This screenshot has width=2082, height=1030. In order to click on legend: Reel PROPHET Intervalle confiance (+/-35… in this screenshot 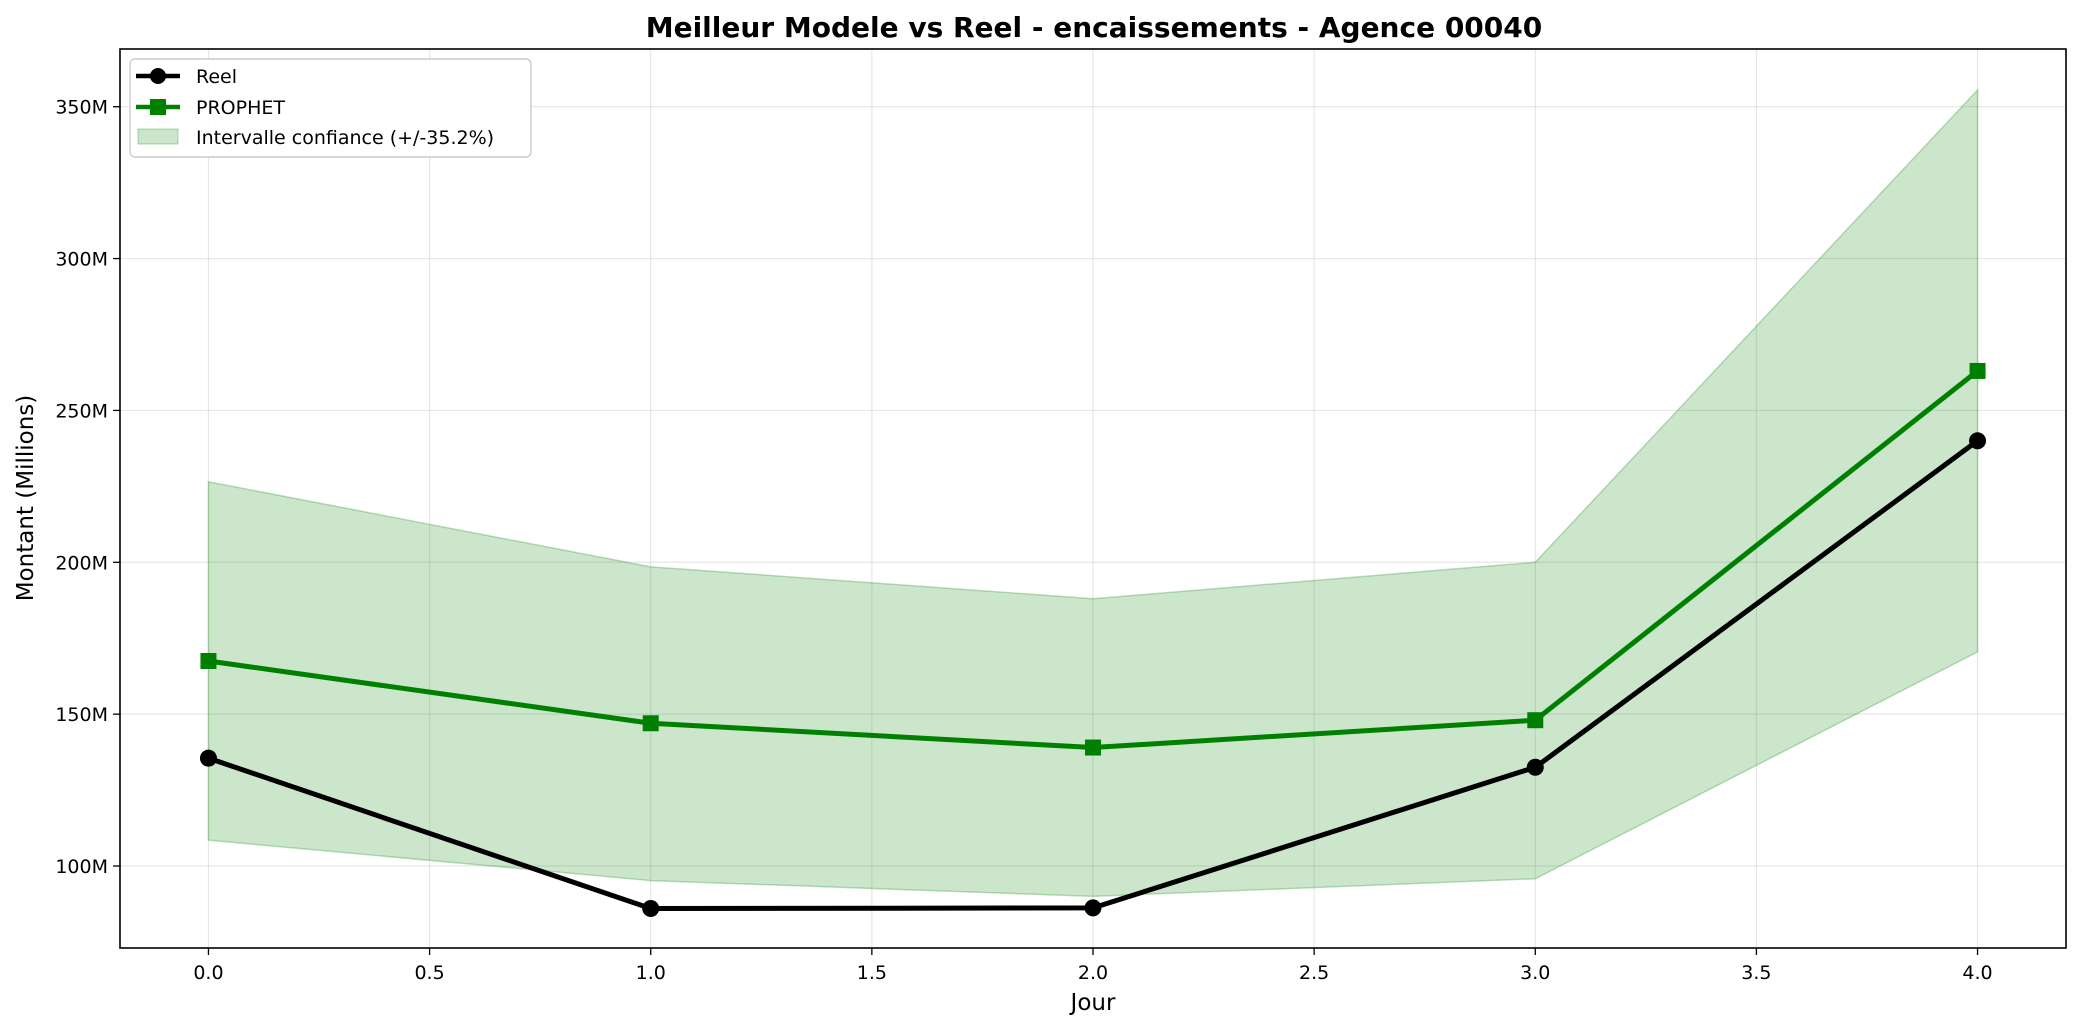, I will do `click(330, 108)`.